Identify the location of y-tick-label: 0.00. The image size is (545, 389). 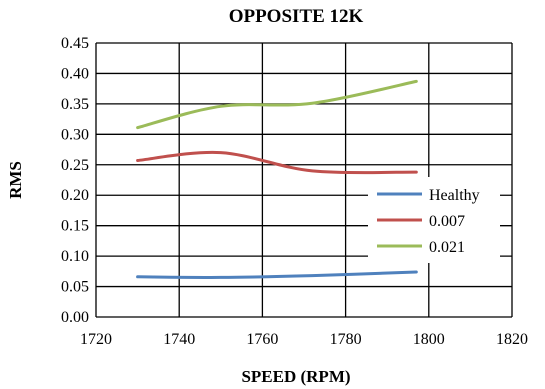
(75, 317).